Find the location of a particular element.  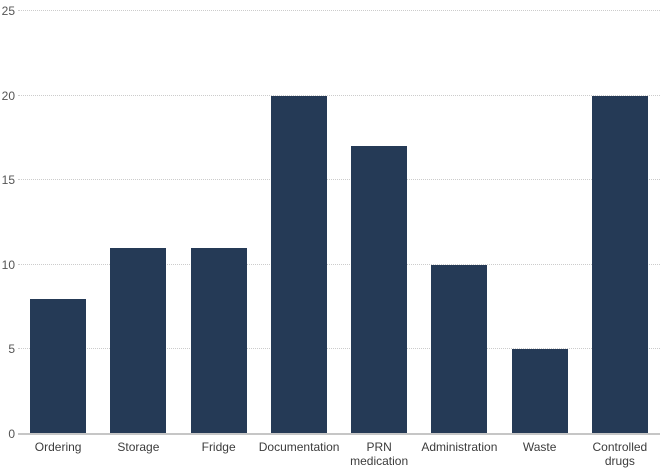

y-tick-label-0: 0 is located at coordinates (11, 434).